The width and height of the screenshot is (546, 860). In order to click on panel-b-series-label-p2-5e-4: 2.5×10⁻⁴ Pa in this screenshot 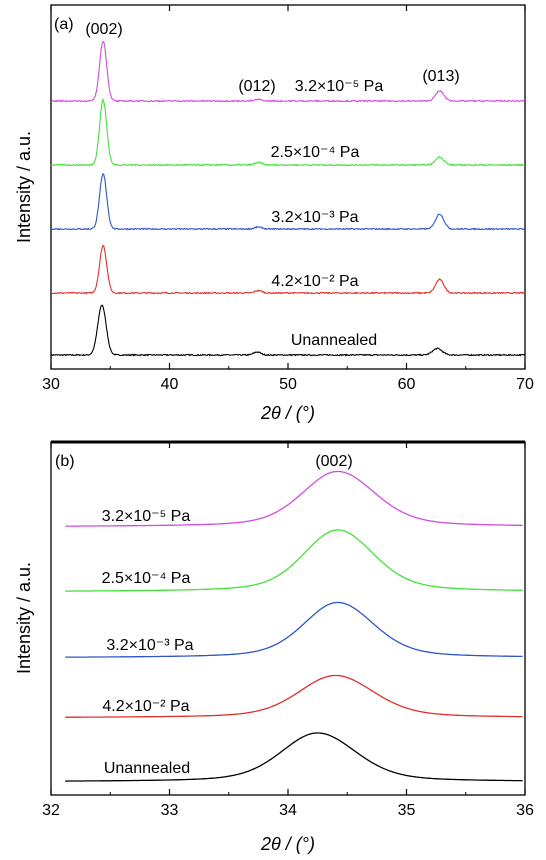, I will do `click(146, 578)`.